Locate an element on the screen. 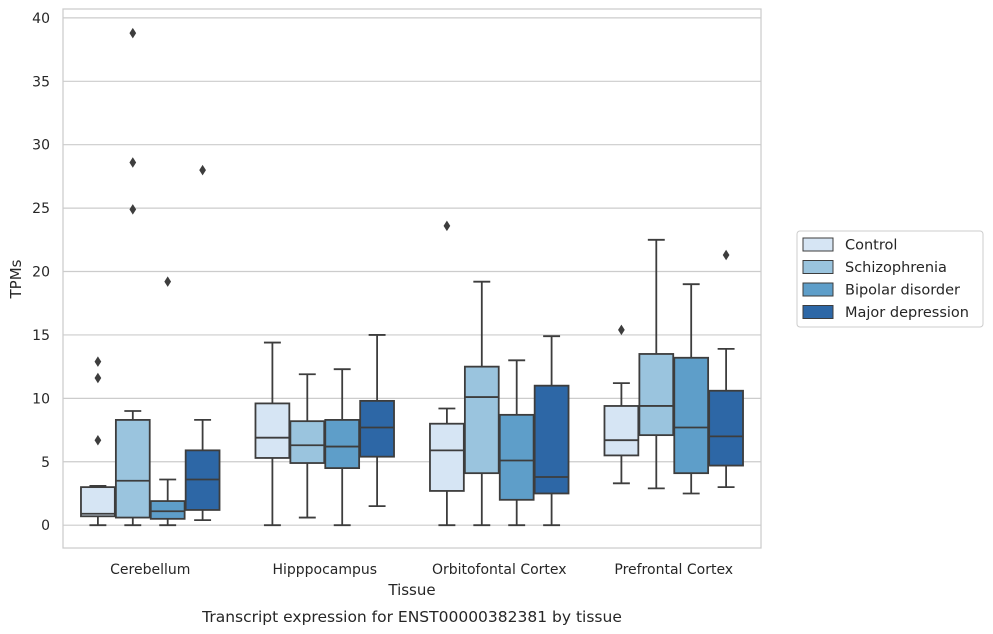 This screenshot has width=993, height=634. legend-item: Major depression is located at coordinates (885, 313).